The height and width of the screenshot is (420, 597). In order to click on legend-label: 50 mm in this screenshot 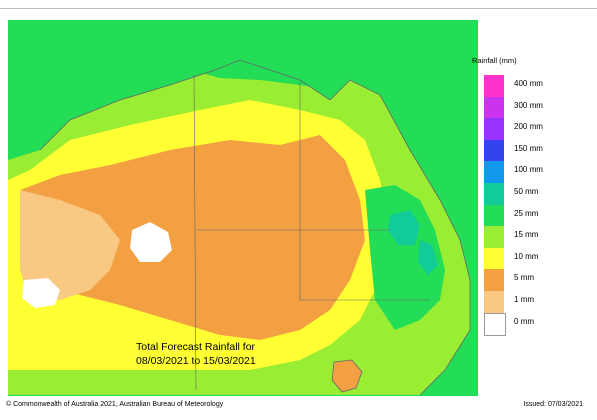, I will do `click(526, 191)`.